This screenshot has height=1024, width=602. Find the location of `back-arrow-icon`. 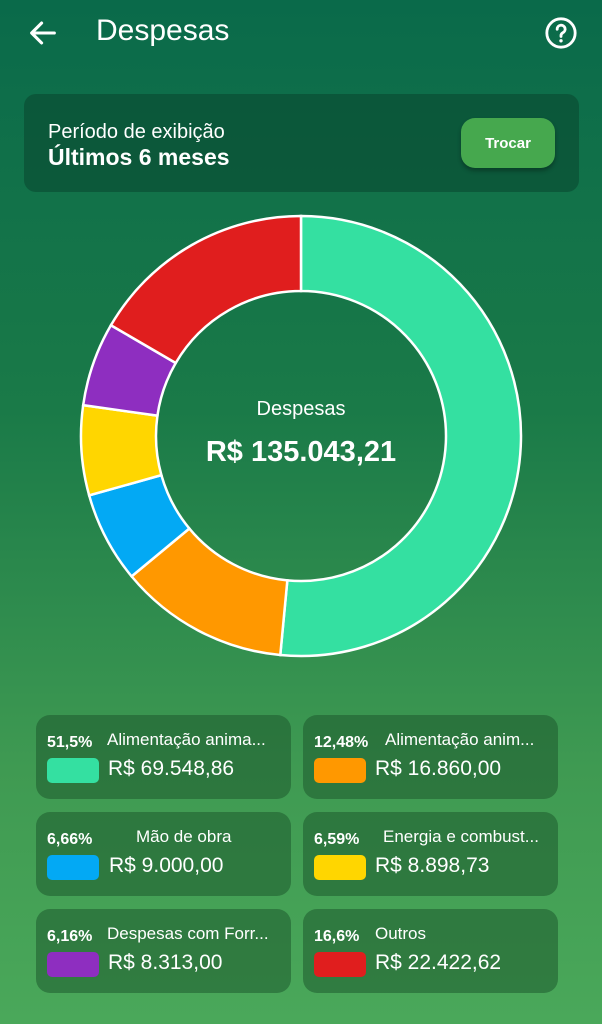

back-arrow-icon is located at coordinates (43, 33).